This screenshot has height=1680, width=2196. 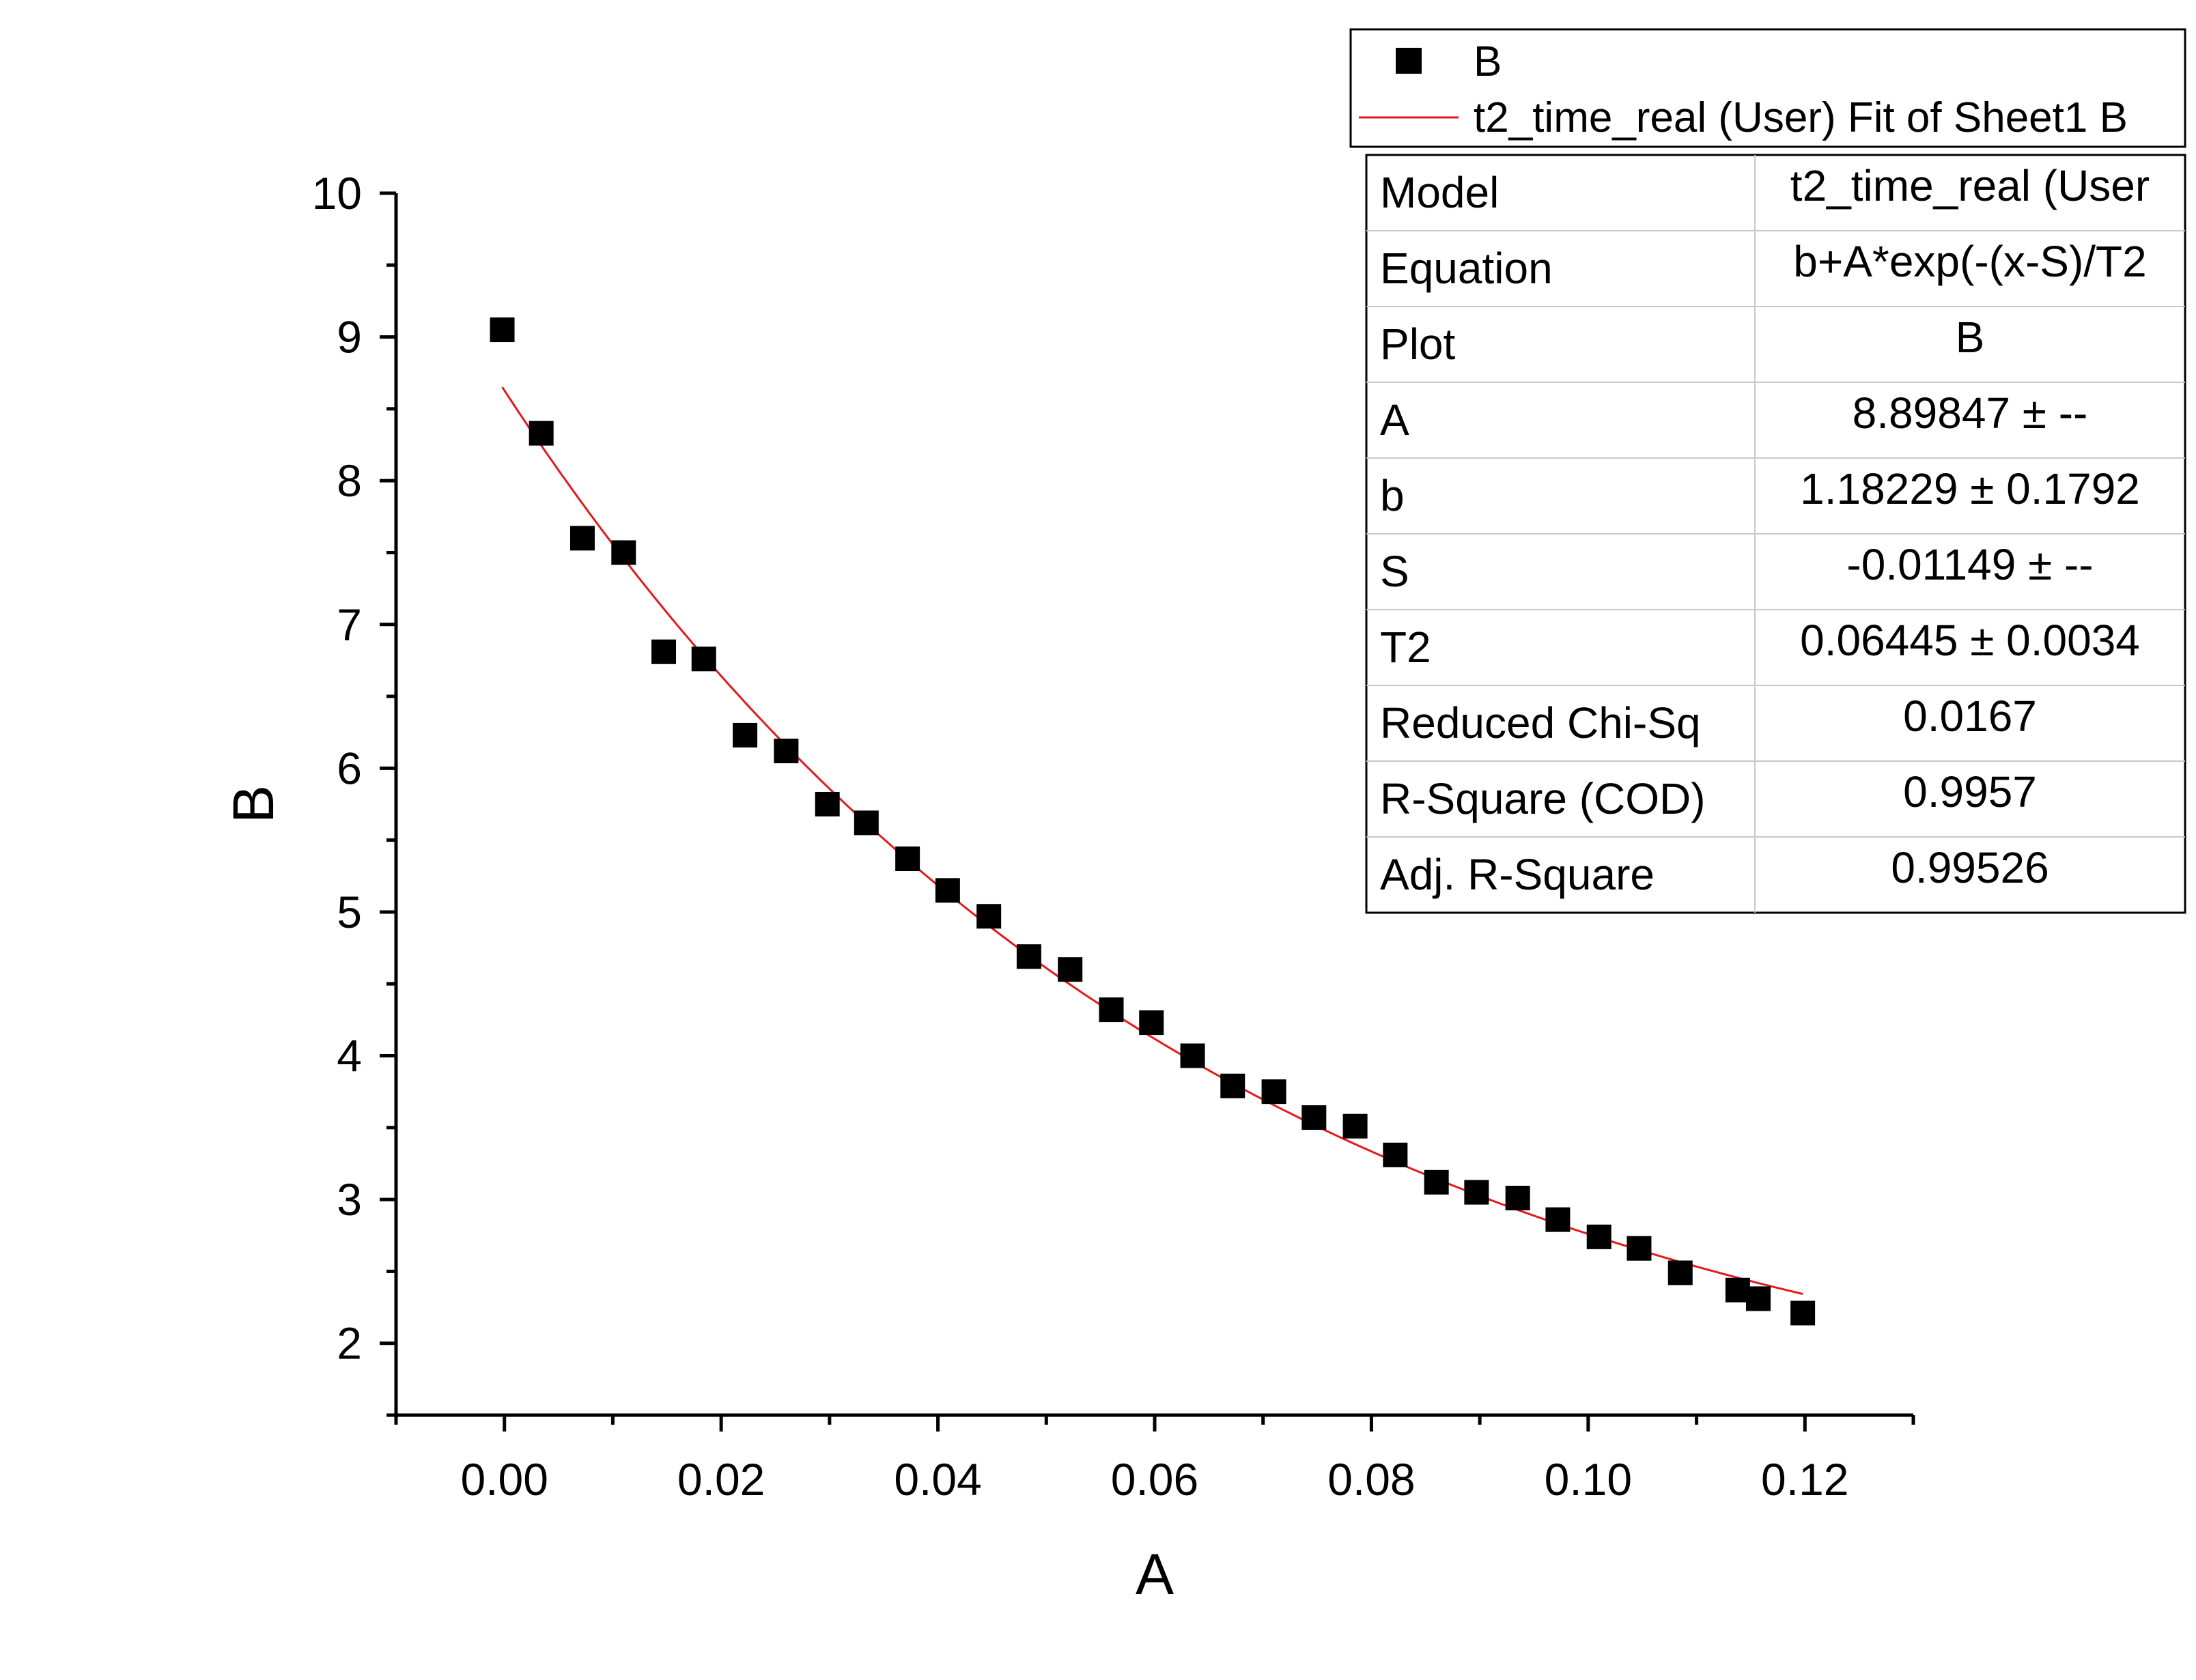 I want to click on stats-label: R-Square (COD), so click(x=1543, y=798).